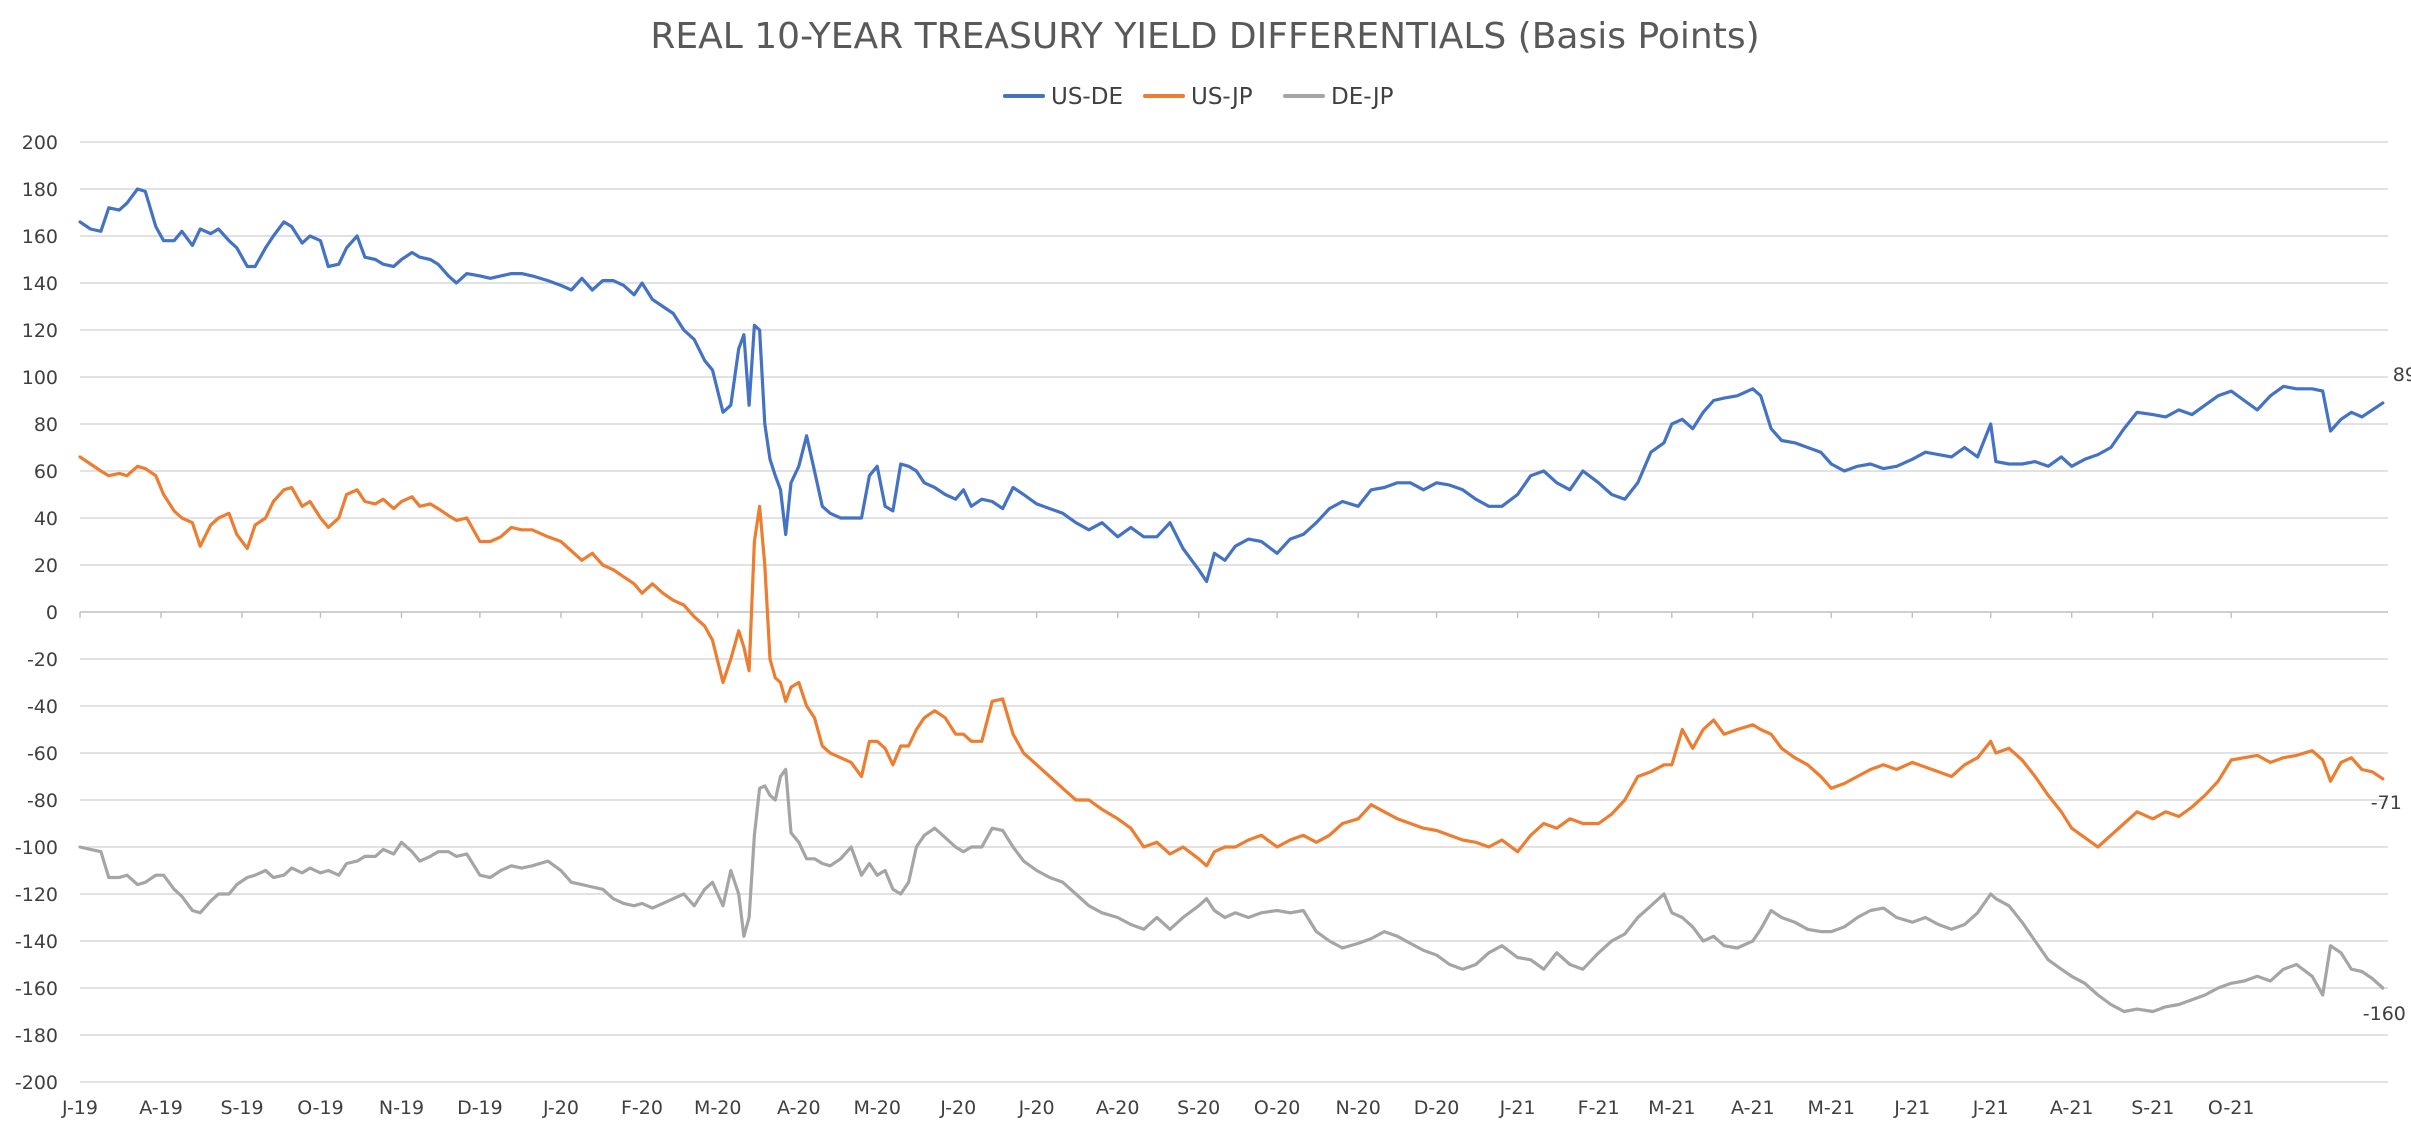 The height and width of the screenshot is (1134, 2411). What do you see at coordinates (40, 190) in the screenshot?
I see `y-tick-label: 180` at bounding box center [40, 190].